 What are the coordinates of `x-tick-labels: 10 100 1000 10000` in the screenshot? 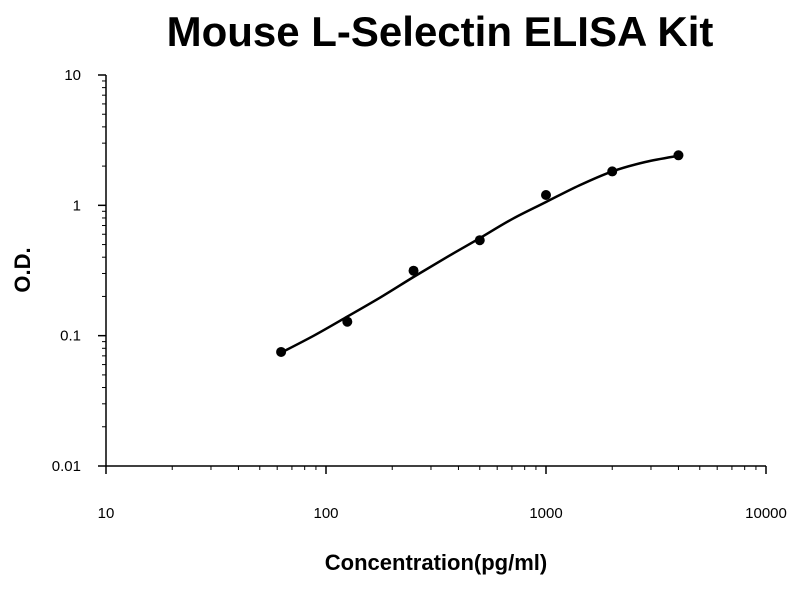 It's located at (442, 513).